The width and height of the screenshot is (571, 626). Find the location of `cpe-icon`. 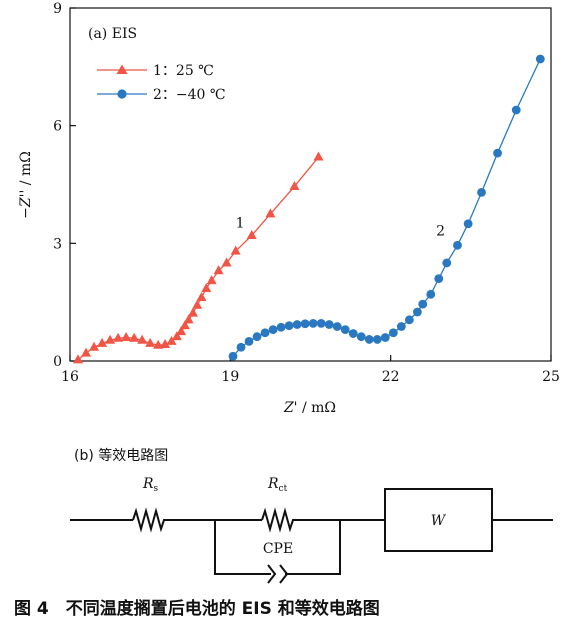

cpe-icon is located at coordinates (278, 574).